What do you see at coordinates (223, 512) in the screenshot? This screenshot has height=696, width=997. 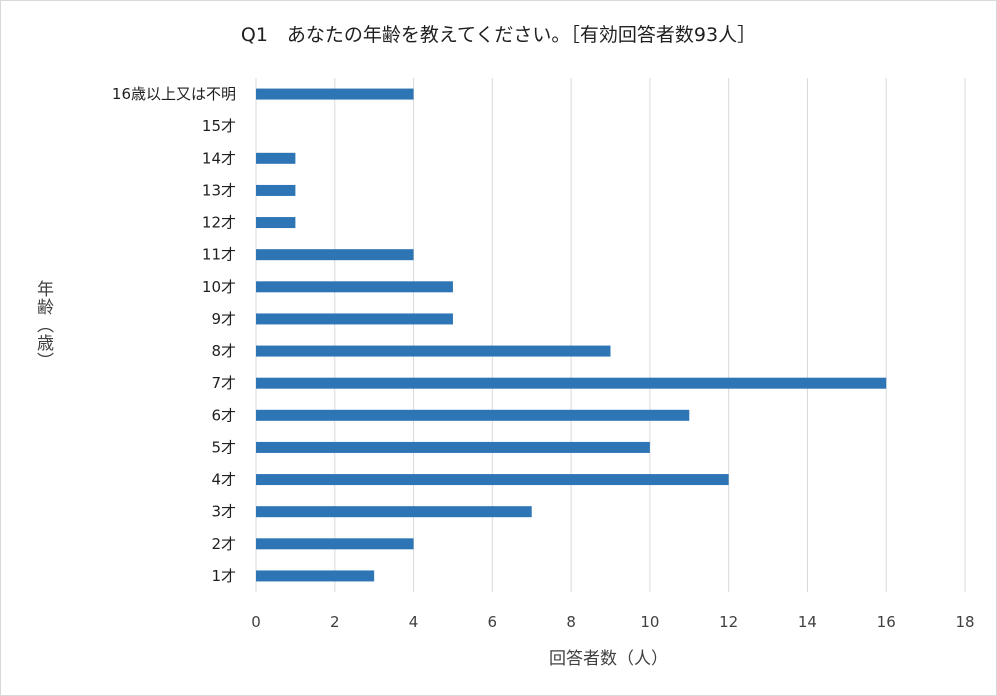 I see `category-label: 3才` at bounding box center [223, 512].